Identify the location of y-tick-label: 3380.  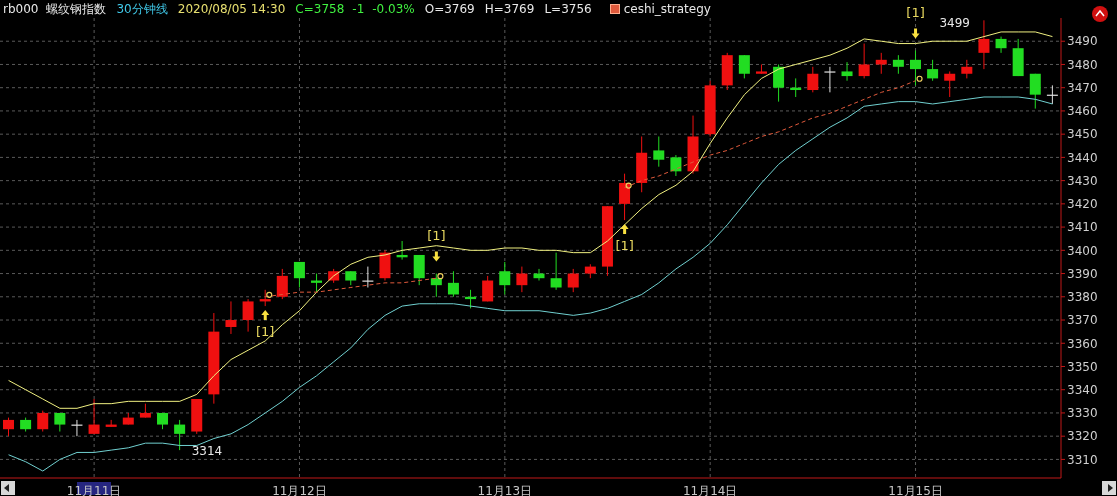
(1082, 297).